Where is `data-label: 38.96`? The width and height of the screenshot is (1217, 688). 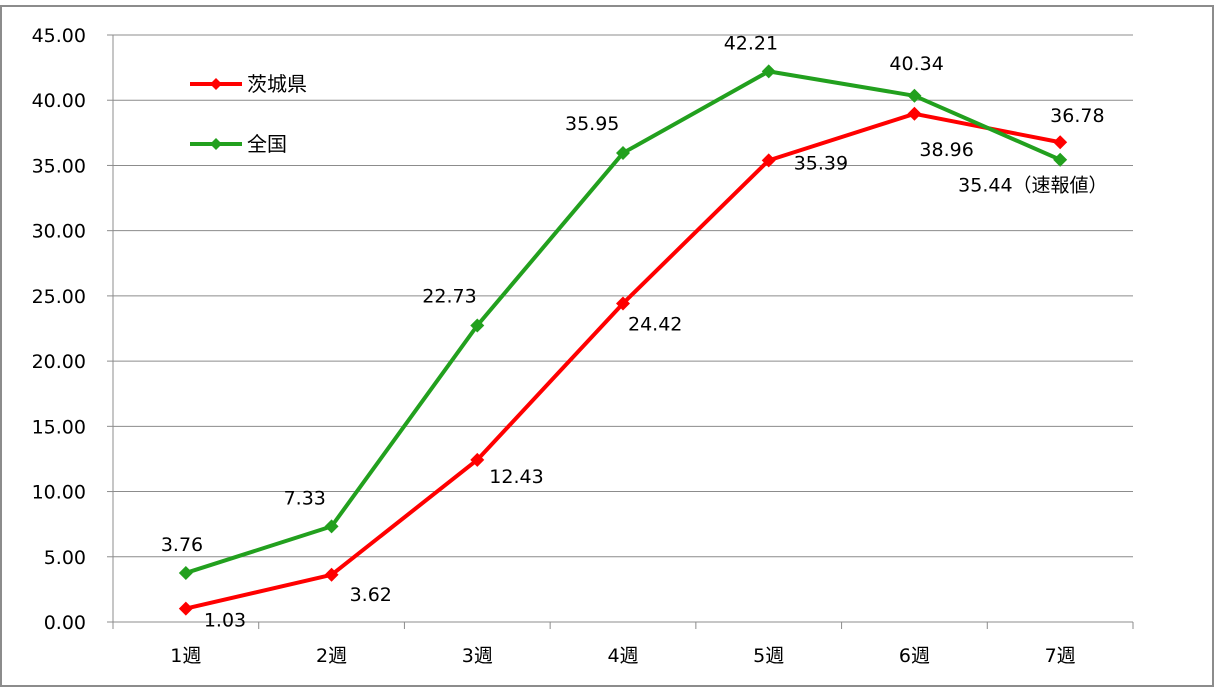
data-label: 38.96 is located at coordinates (946, 150).